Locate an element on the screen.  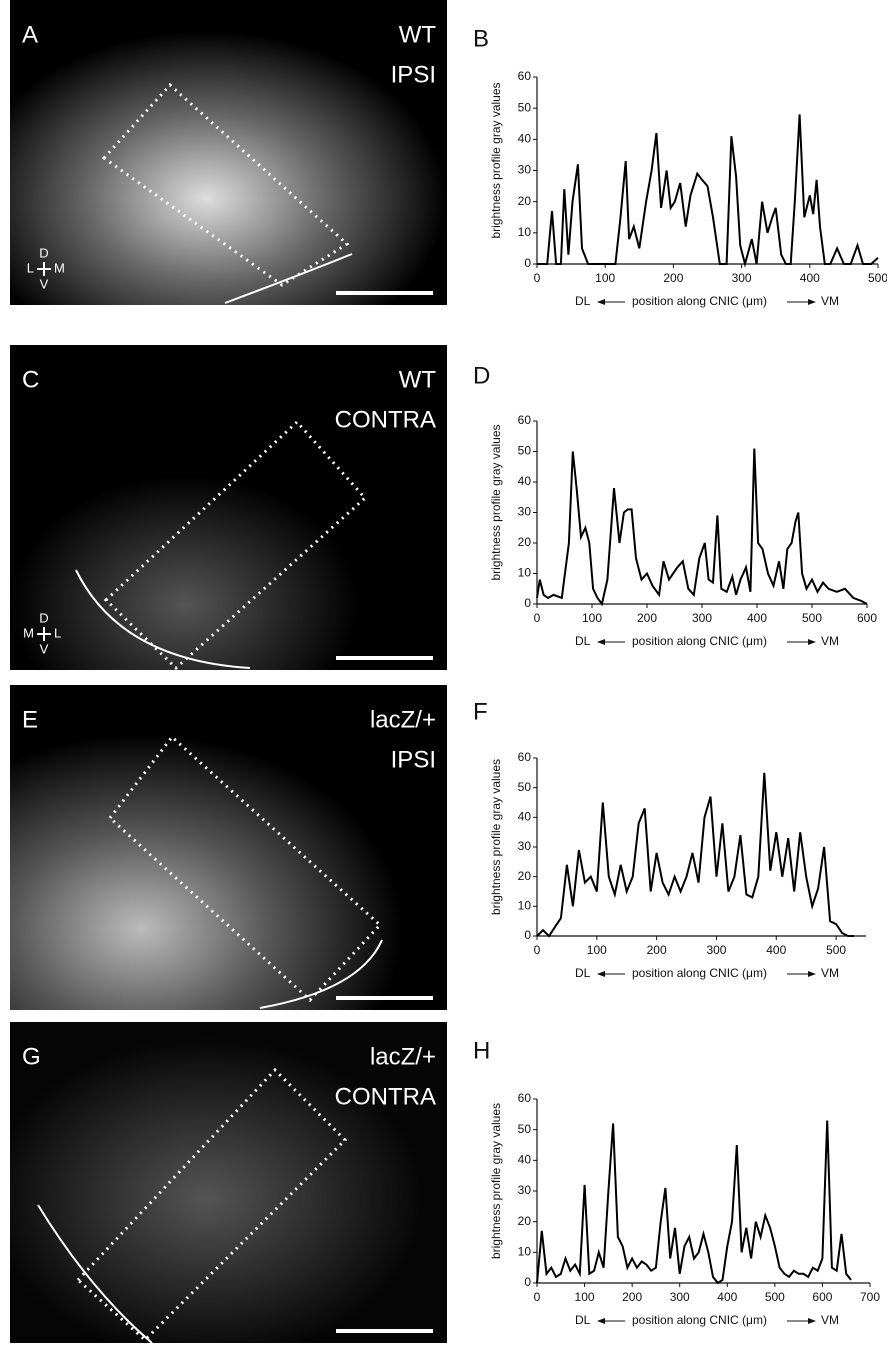
orientation-label: L is located at coordinates (57, 632).